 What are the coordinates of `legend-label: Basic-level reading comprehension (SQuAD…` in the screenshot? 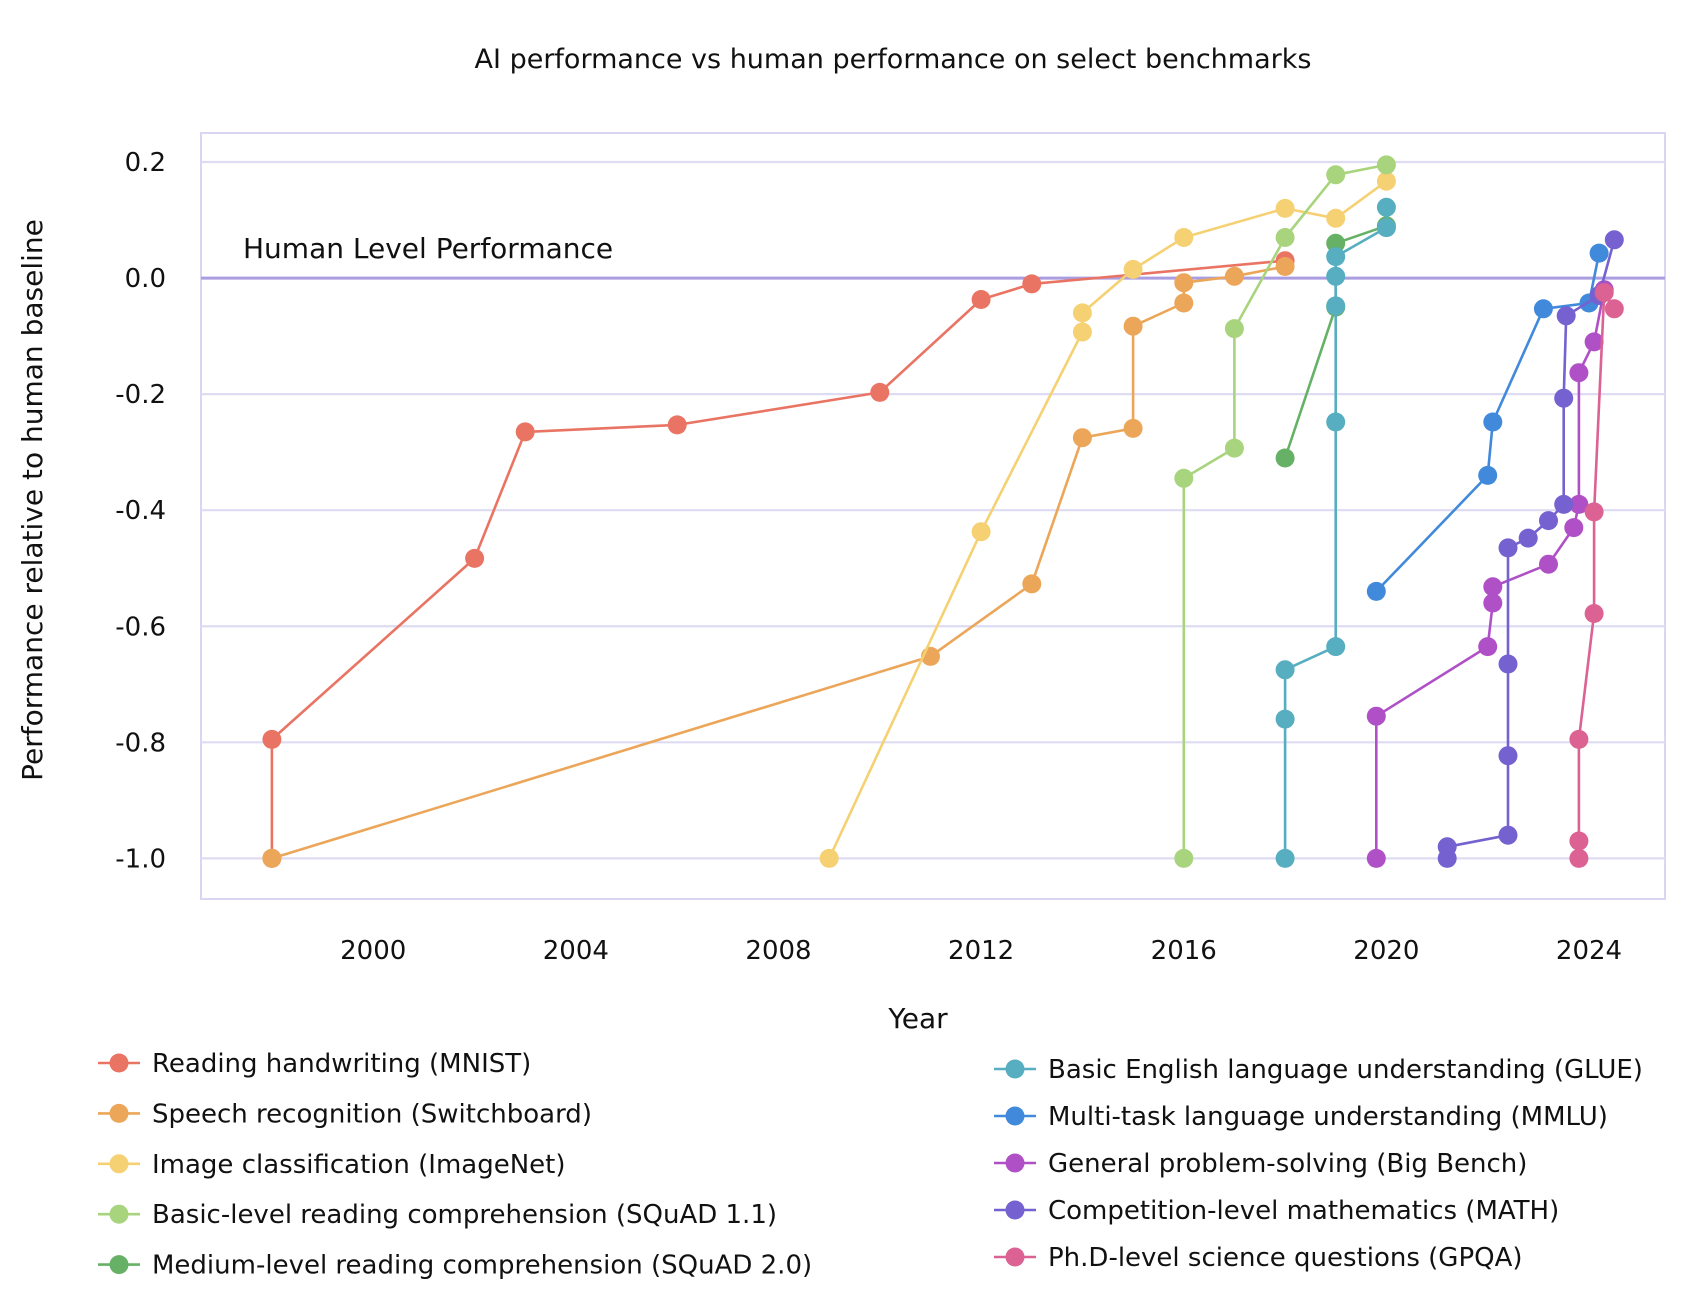 It's located at (464, 1215).